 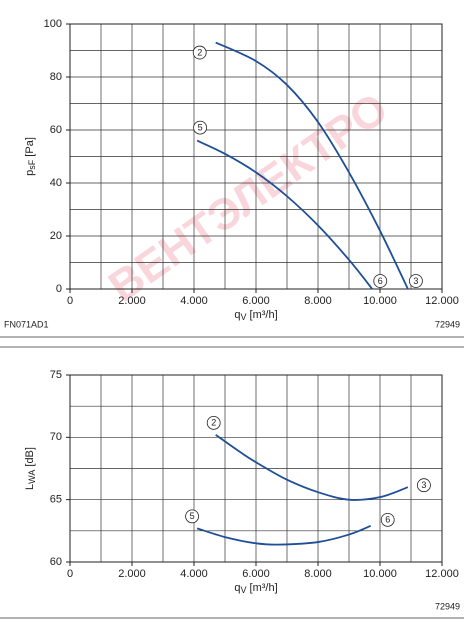 What do you see at coordinates (32, 477) in the screenshot?
I see `axis-label-sub: WA` at bounding box center [32, 477].